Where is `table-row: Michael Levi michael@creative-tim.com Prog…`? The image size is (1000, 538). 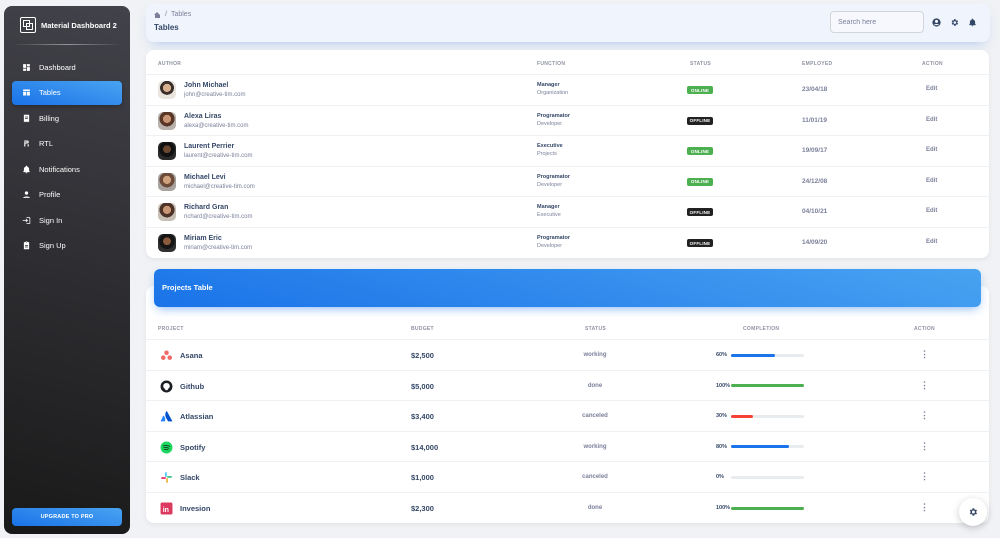 table-row: Michael Levi michael@creative-tim.com Prog… is located at coordinates (567, 181).